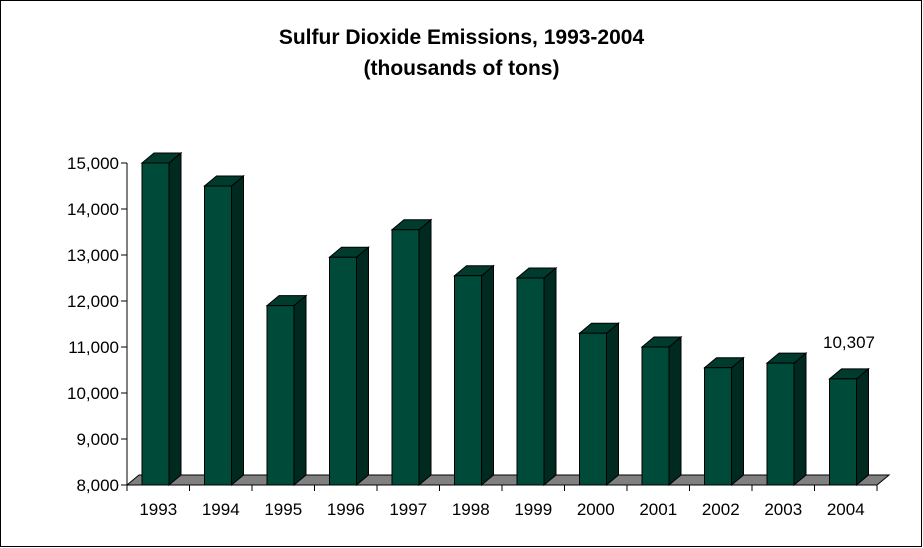 The height and width of the screenshot is (548, 923). I want to click on x-tick-label: 1993, so click(158, 509).